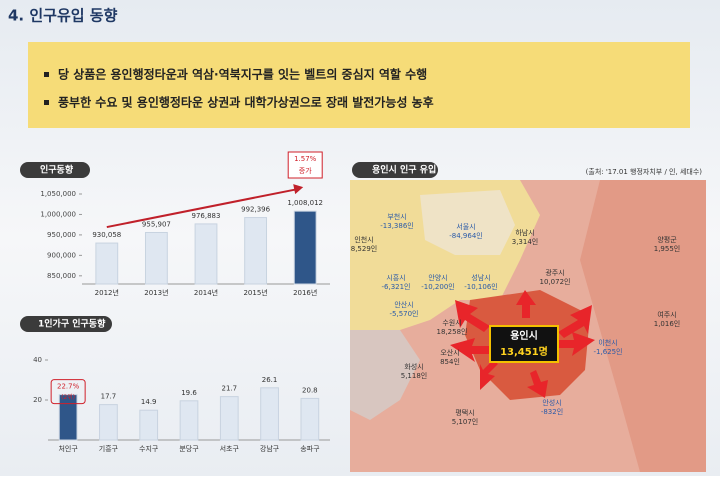 Image resolution: width=720 pixels, height=480 pixels. Describe the element at coordinates (404, 170) in the screenshot. I see `section-label-text: 용인시 인구 유입` at that location.